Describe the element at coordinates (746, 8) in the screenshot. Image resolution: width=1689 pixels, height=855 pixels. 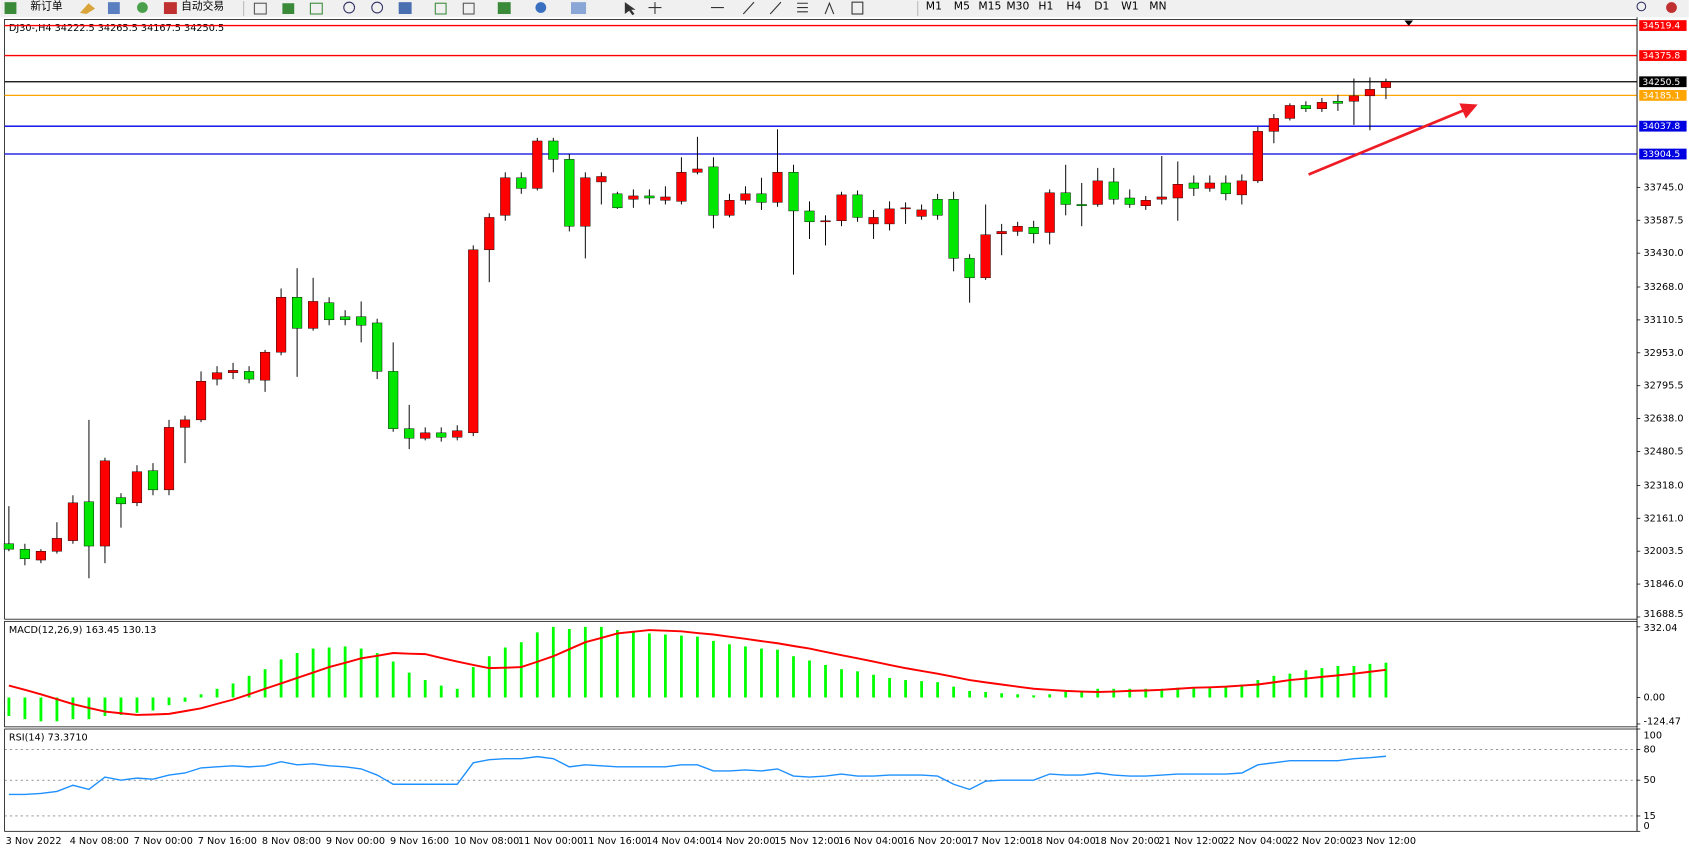
I see `line-tools` at that location.